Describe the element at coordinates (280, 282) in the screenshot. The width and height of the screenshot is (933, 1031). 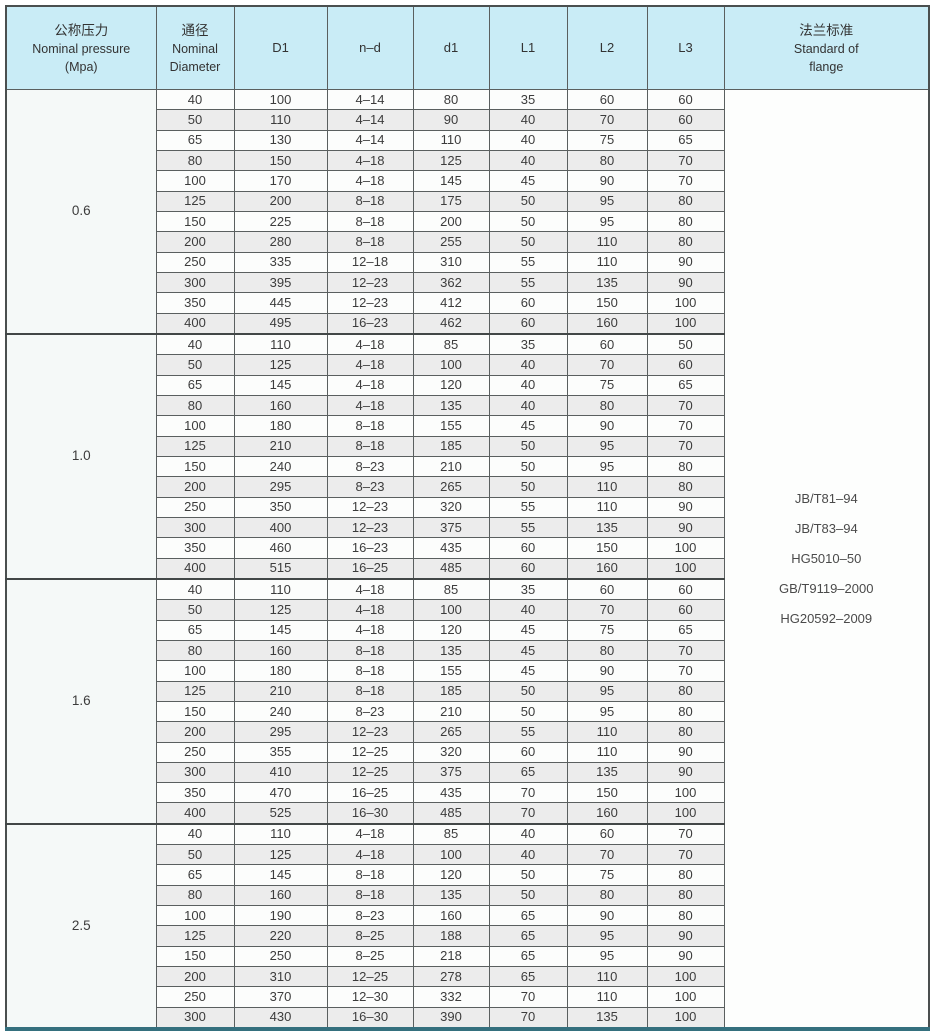
I see `data-cell: 395` at that location.